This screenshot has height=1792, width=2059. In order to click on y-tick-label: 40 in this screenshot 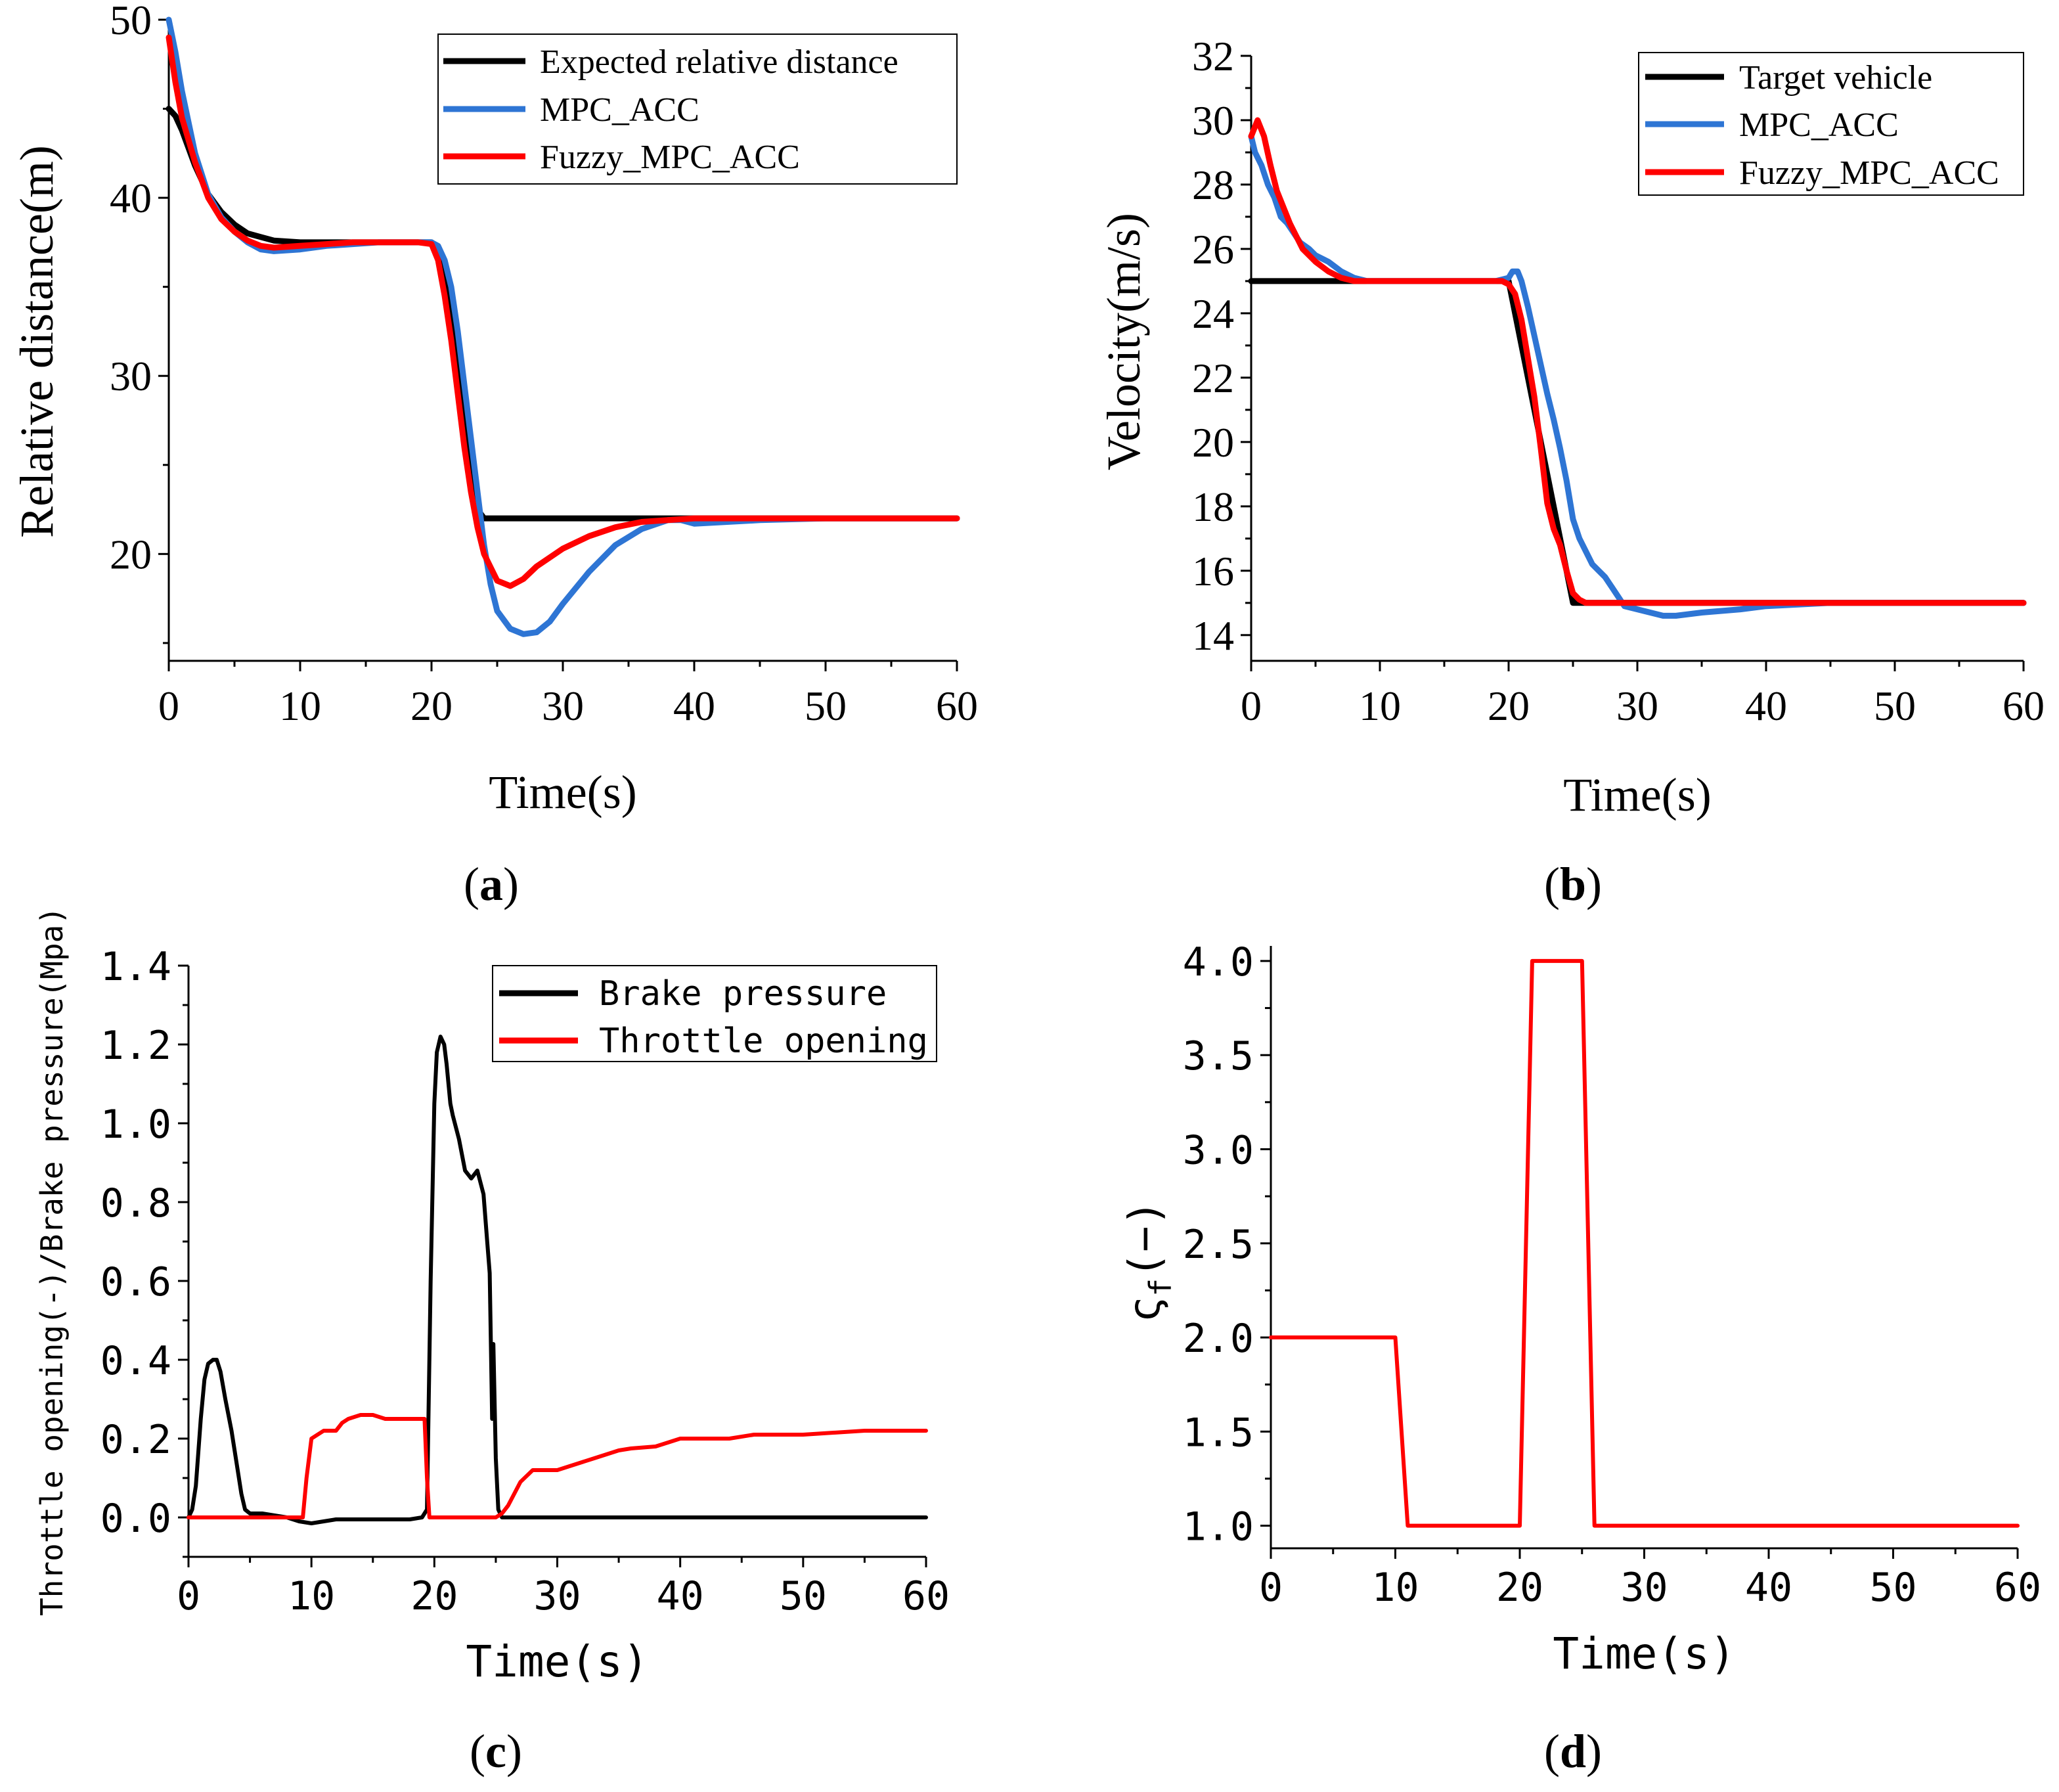, I will do `click(131, 198)`.